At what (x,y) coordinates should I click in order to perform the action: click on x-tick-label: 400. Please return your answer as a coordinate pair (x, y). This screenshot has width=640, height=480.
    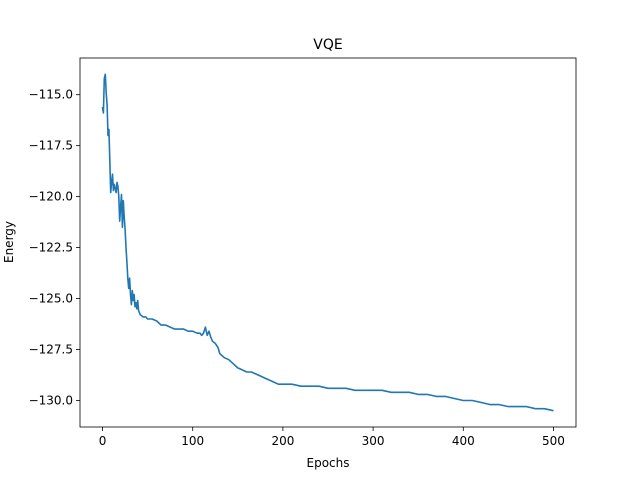
    Looking at the image, I should click on (463, 441).